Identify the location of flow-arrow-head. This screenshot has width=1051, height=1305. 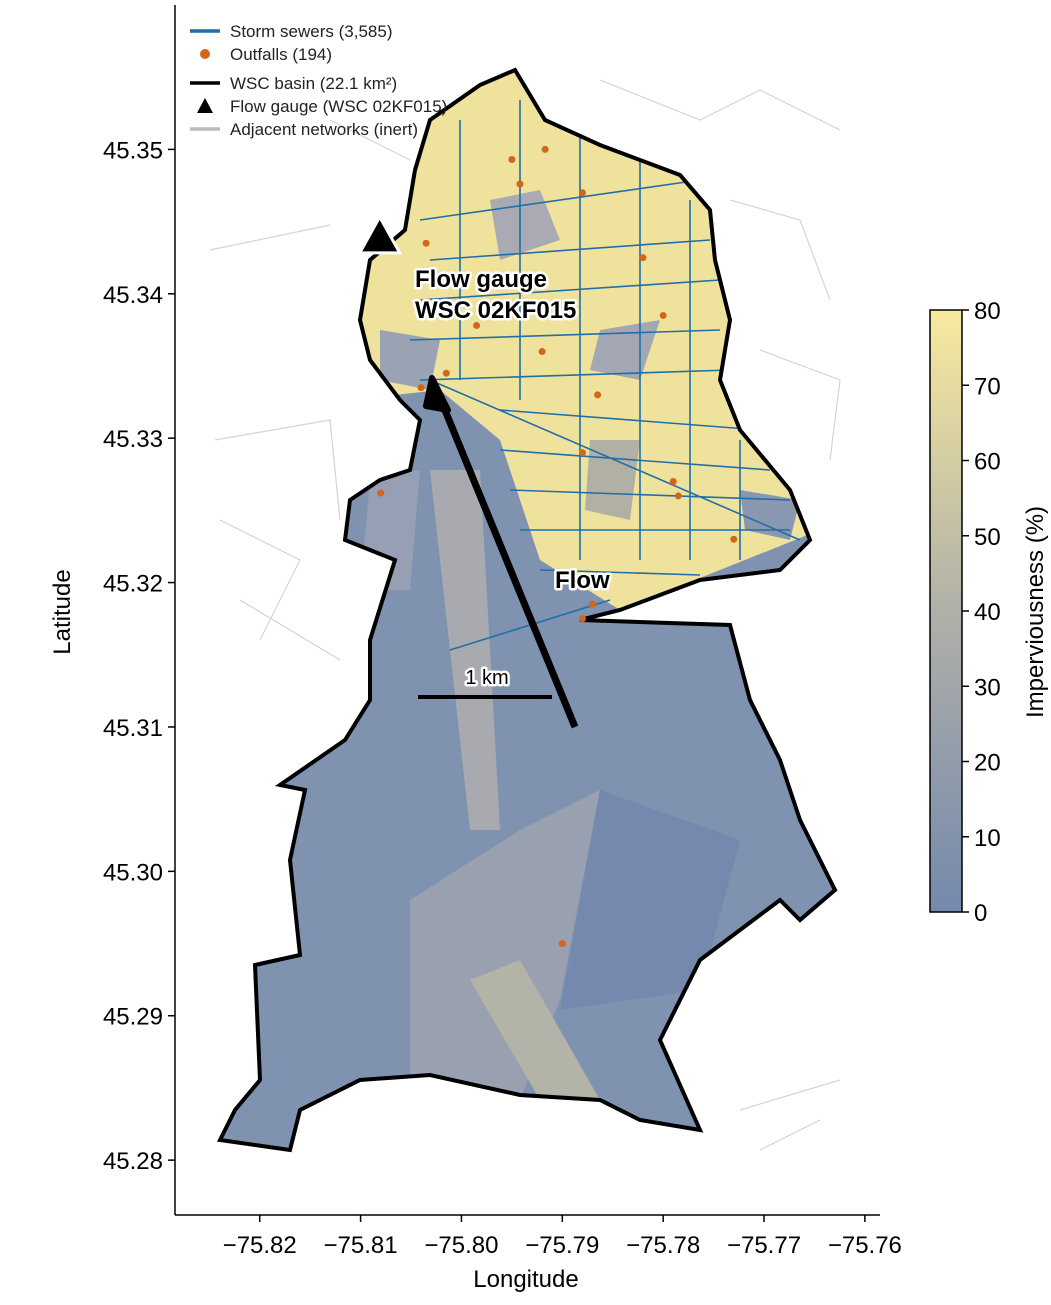
(437, 394).